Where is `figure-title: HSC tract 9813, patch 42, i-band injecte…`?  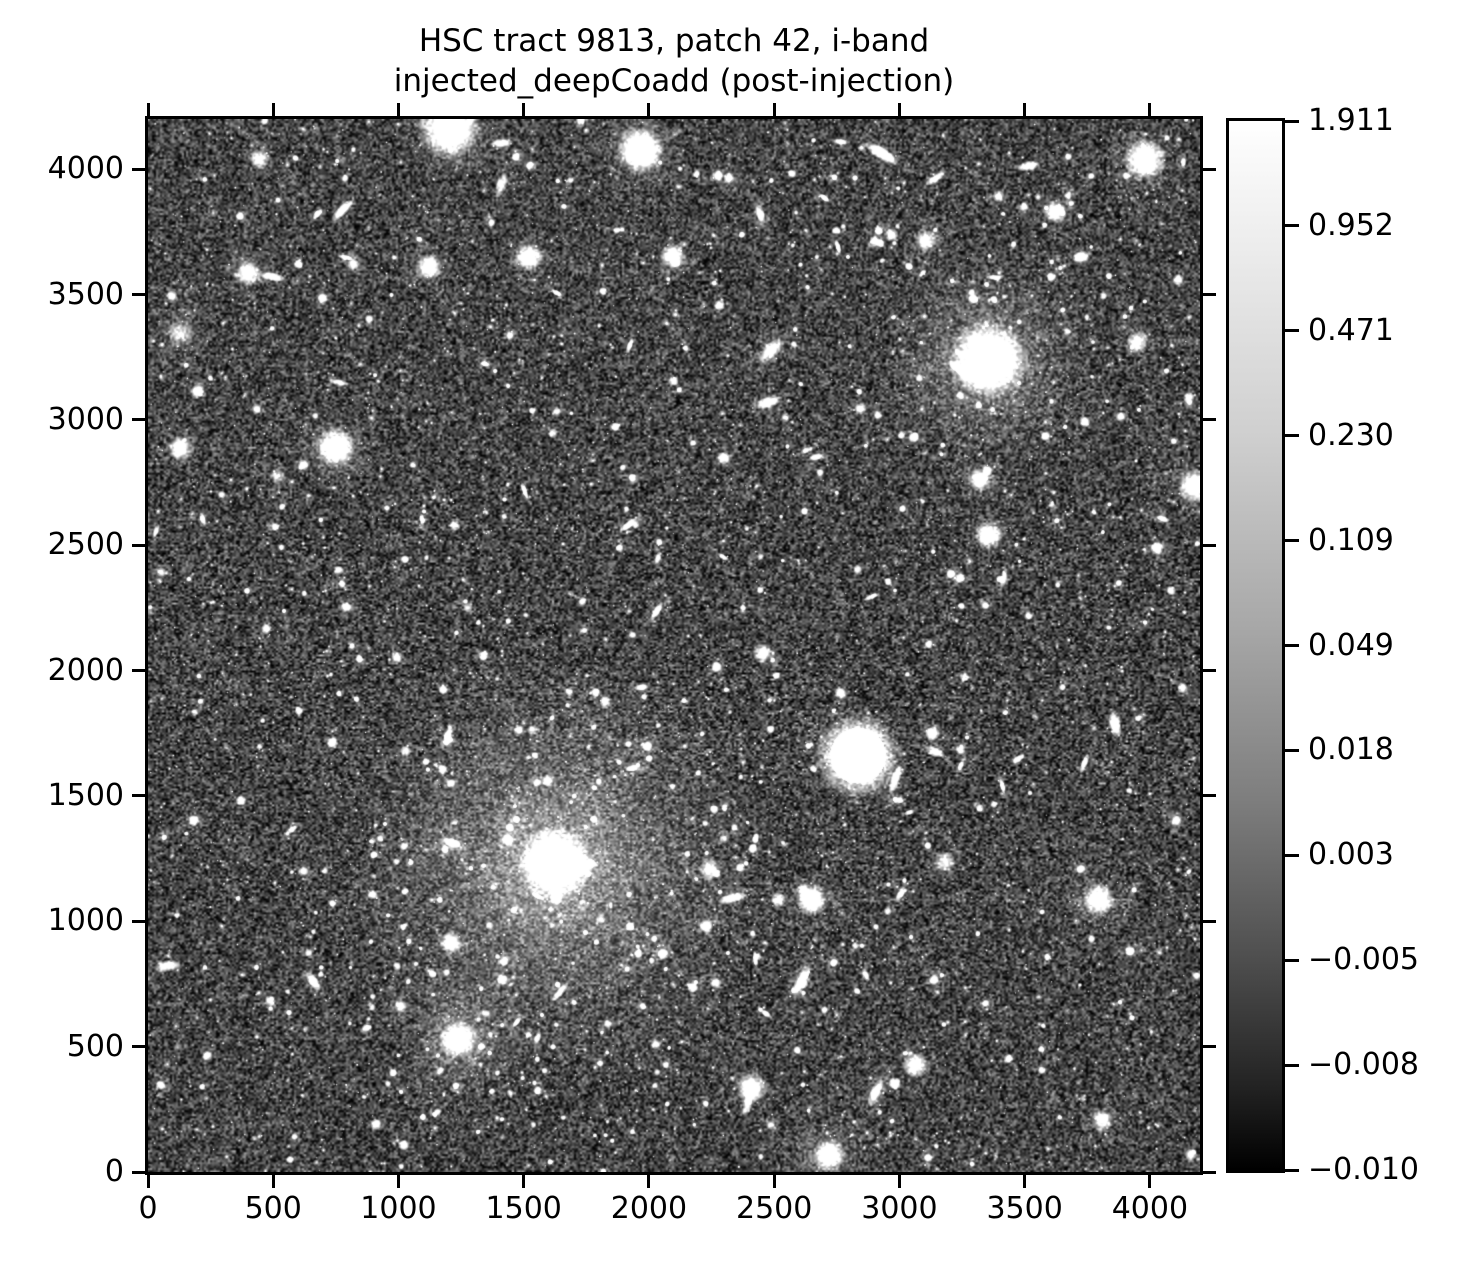 figure-title: HSC tract 9813, patch 42, i-band injecte… is located at coordinates (674, 61).